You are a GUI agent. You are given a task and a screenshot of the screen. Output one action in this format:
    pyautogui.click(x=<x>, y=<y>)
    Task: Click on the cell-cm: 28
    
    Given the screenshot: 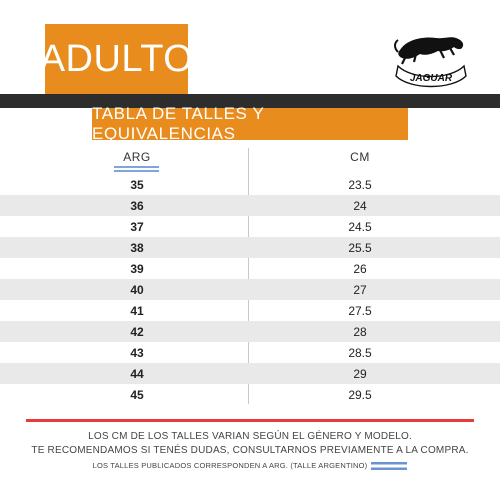 What is the action you would take?
    pyautogui.click(x=360, y=331)
    